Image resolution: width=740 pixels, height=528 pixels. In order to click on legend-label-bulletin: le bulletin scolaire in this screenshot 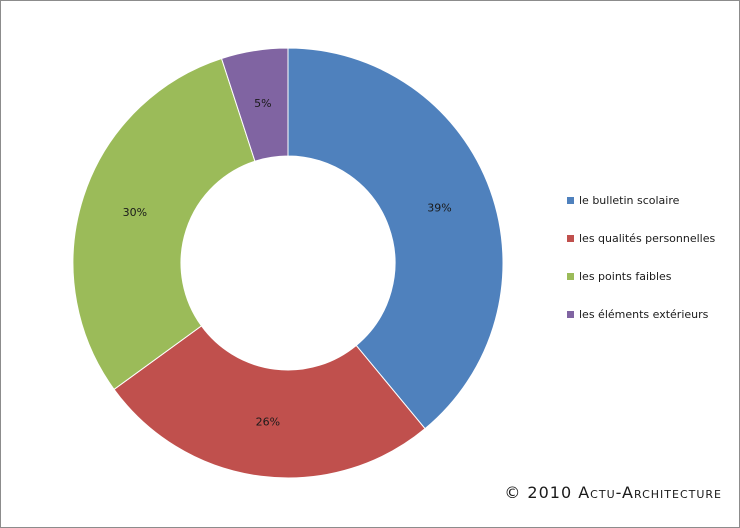, I will do `click(629, 200)`.